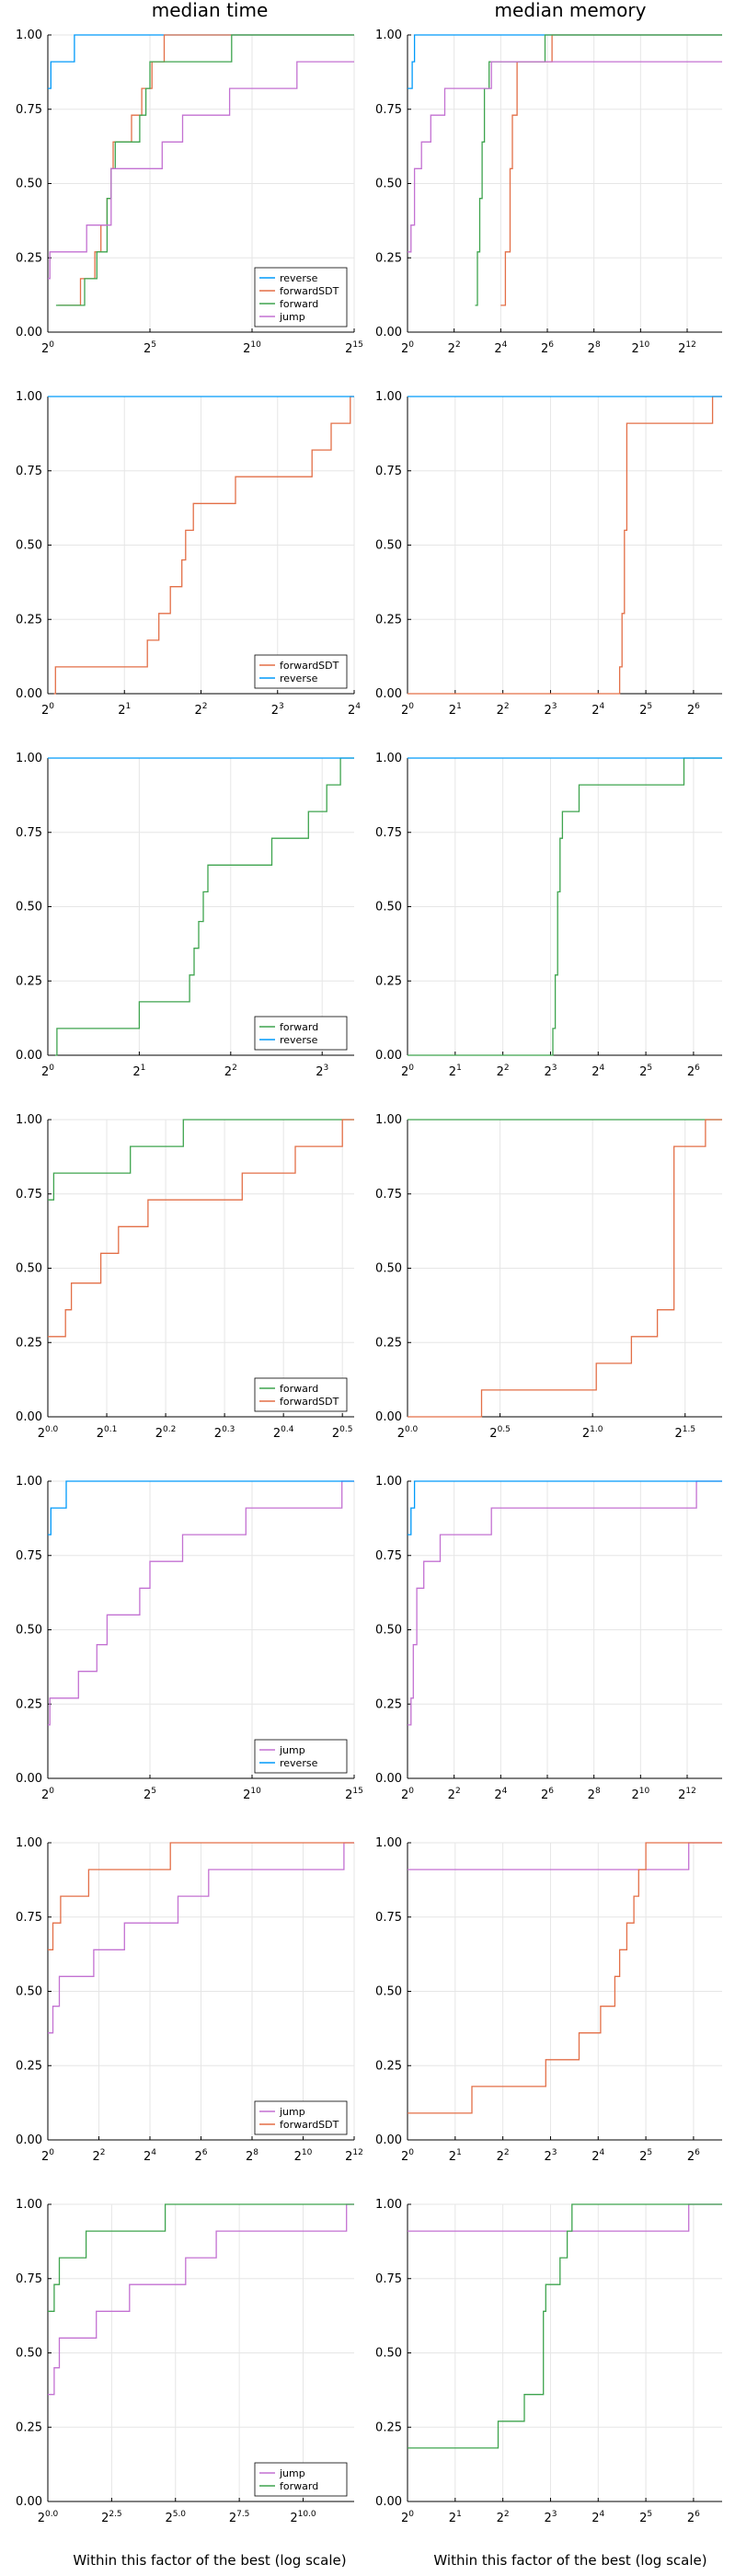 This screenshot has width=735, height=2576. What do you see at coordinates (111, 2517) in the screenshot?
I see `x-tick-label: 22.5` at bounding box center [111, 2517].